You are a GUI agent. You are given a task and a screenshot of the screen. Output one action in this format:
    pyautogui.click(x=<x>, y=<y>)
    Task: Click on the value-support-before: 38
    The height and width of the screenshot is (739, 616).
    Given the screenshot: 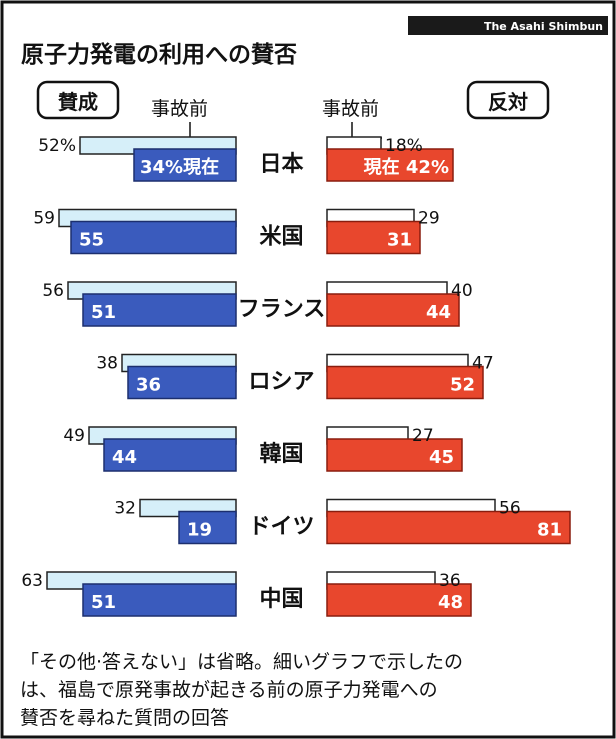 What is the action you would take?
    pyautogui.click(x=107, y=364)
    